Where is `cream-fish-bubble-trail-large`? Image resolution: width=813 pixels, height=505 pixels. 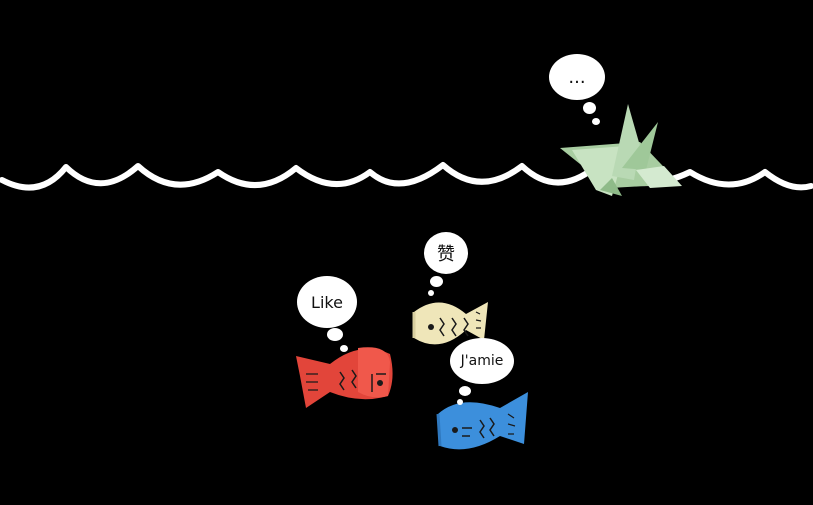
cream-fish-bubble-trail-large is located at coordinates (436, 281).